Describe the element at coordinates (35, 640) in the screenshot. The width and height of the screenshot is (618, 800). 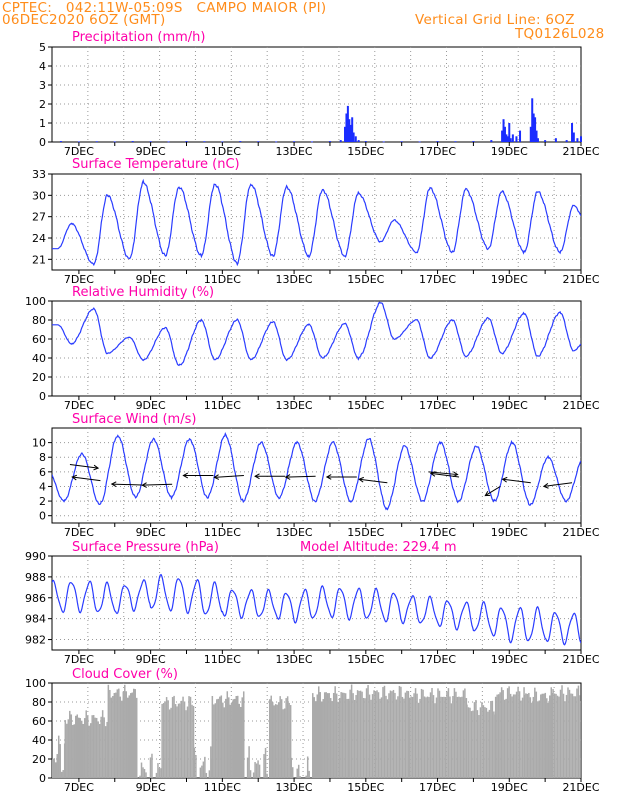
I see `y-tick-label: 982` at that location.